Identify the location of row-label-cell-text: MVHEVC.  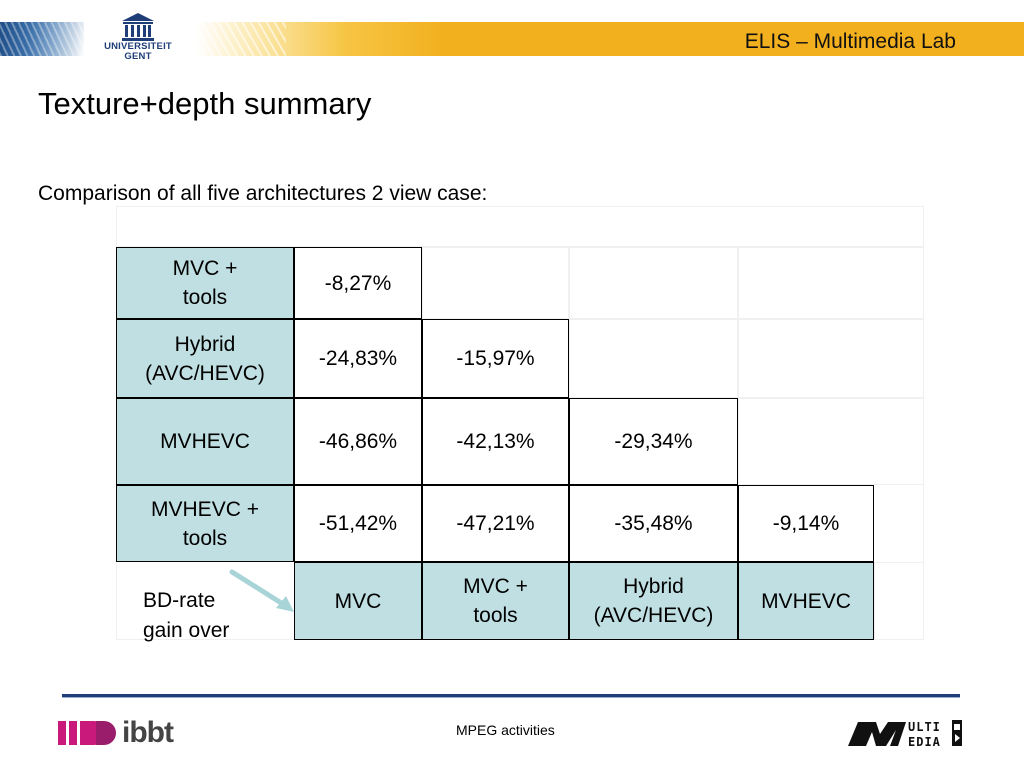
(205, 441).